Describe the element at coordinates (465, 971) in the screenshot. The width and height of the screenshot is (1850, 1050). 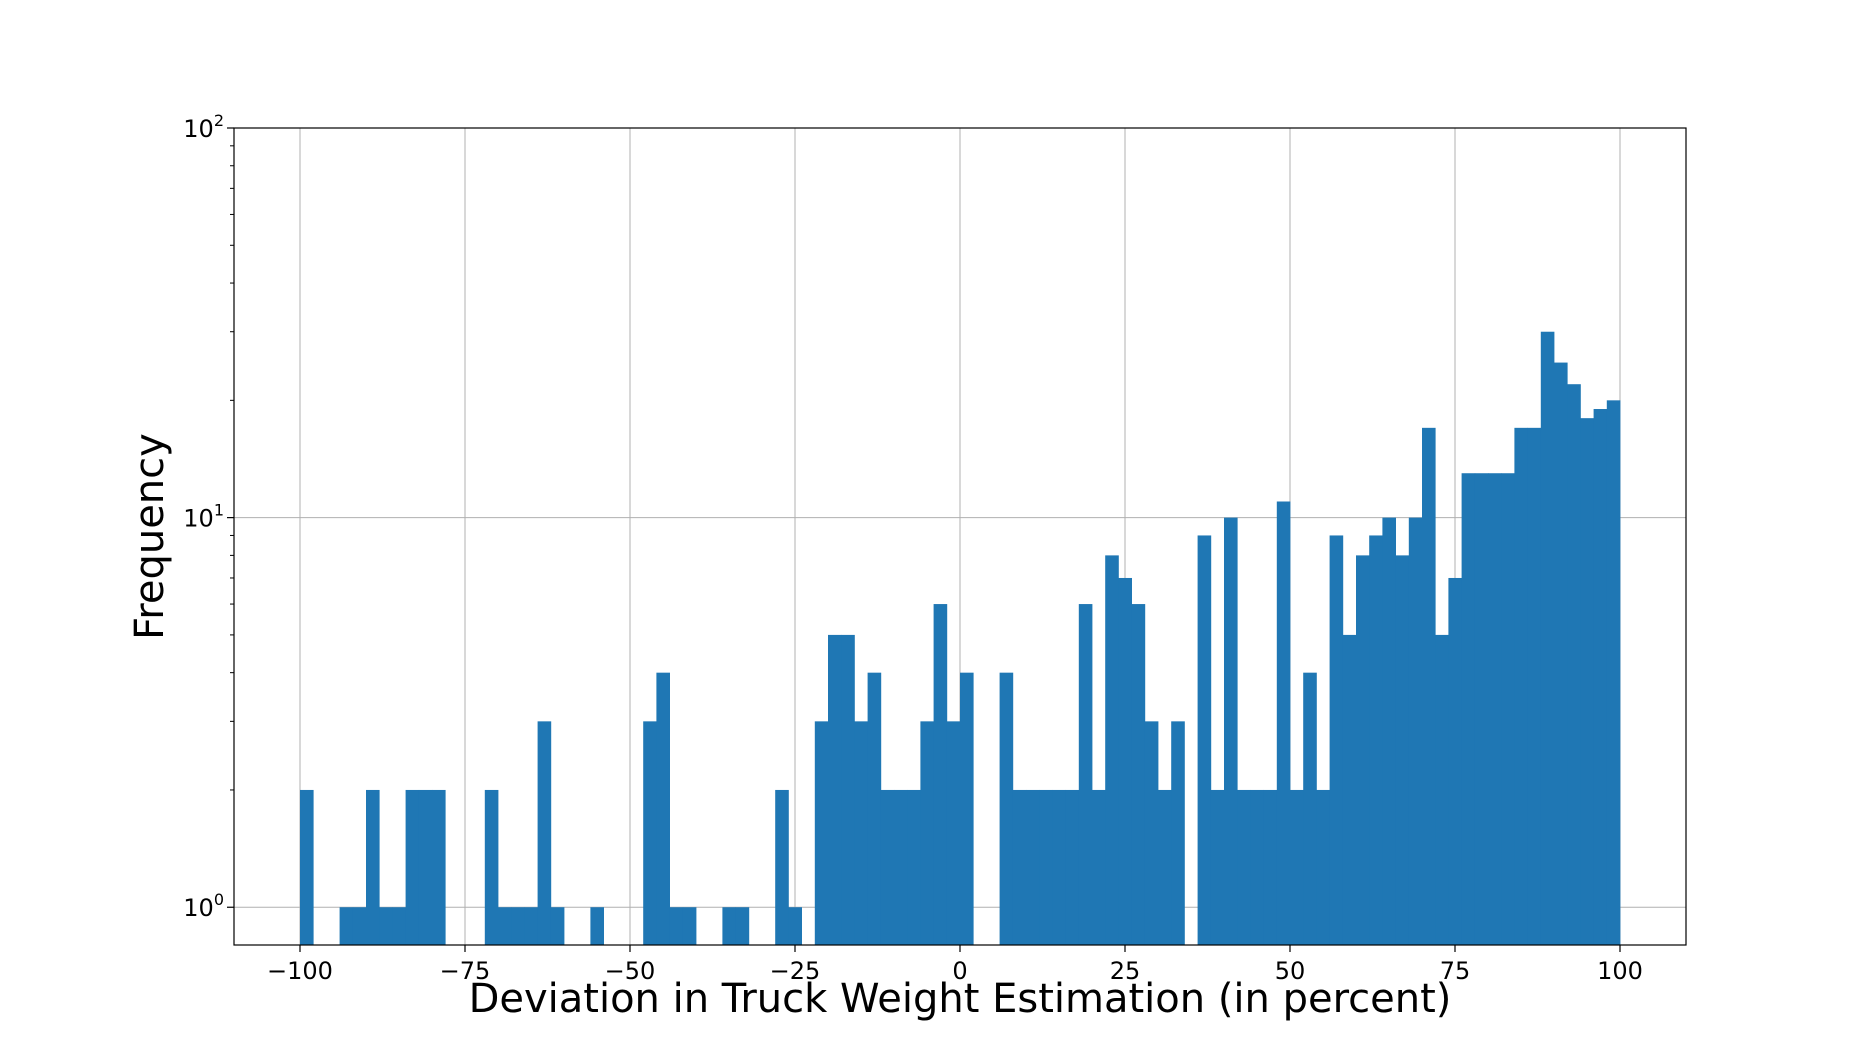
I see `x-tick-label: −75` at that location.